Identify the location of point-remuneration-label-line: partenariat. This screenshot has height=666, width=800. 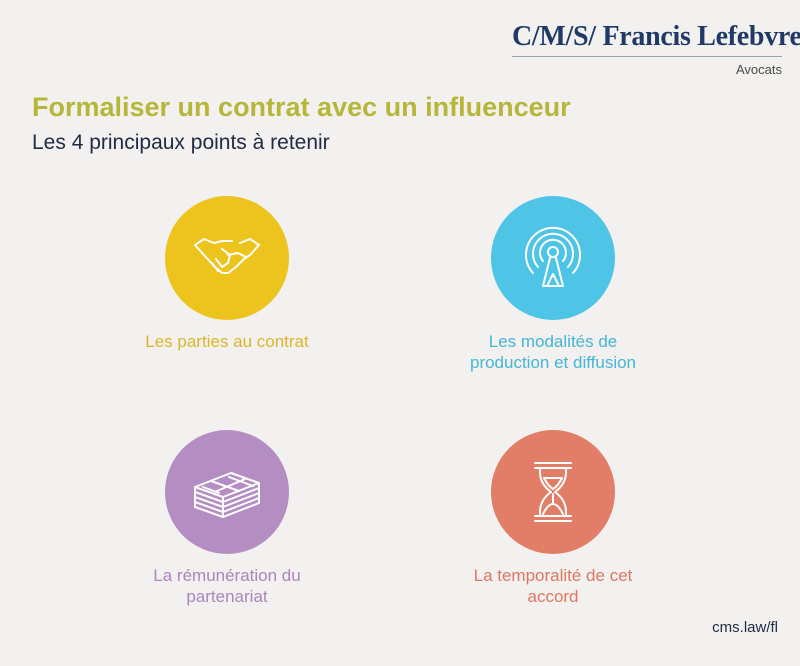
(227, 596).